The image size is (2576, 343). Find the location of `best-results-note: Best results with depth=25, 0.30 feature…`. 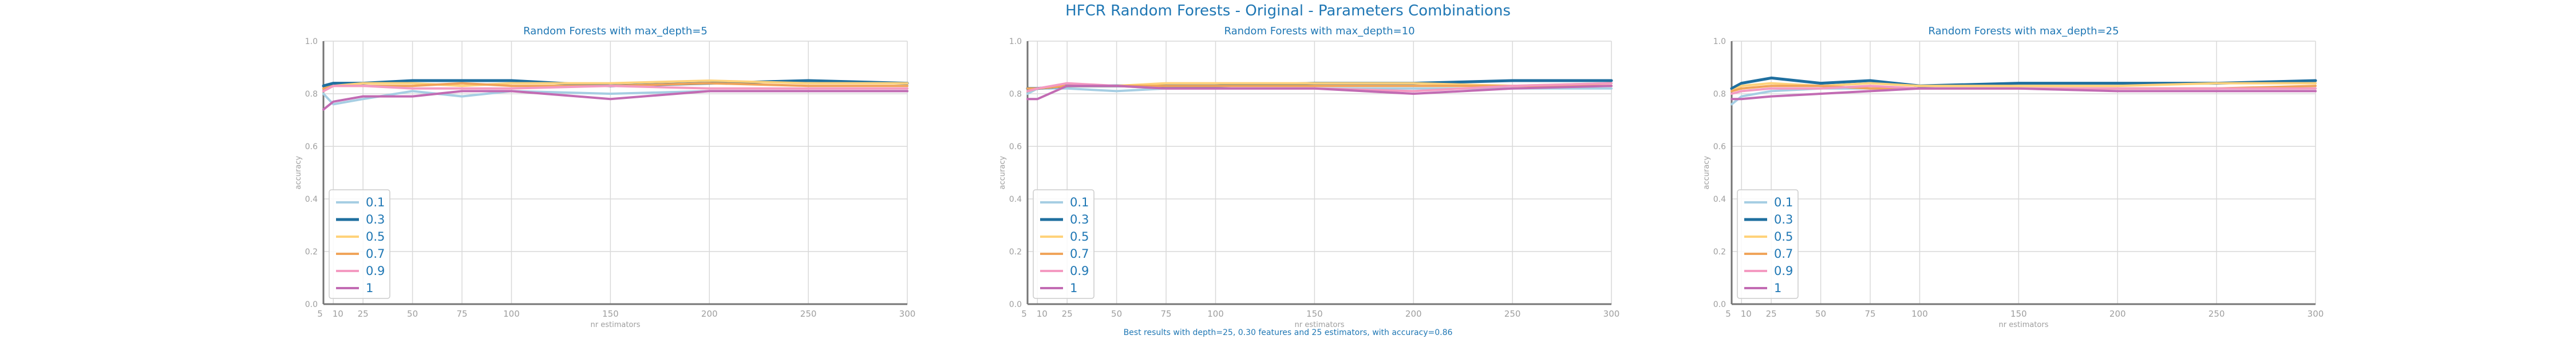

best-results-note: Best results with depth=25, 0.30 feature… is located at coordinates (1288, 332).